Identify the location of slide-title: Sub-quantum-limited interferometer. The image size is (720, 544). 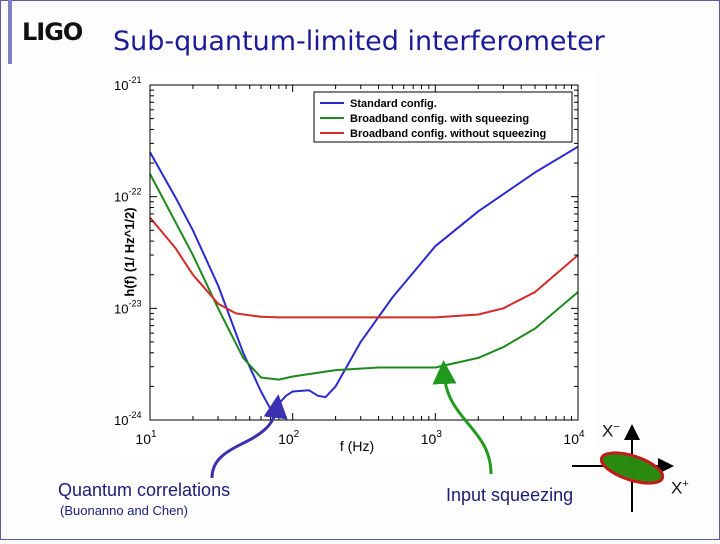
(359, 41).